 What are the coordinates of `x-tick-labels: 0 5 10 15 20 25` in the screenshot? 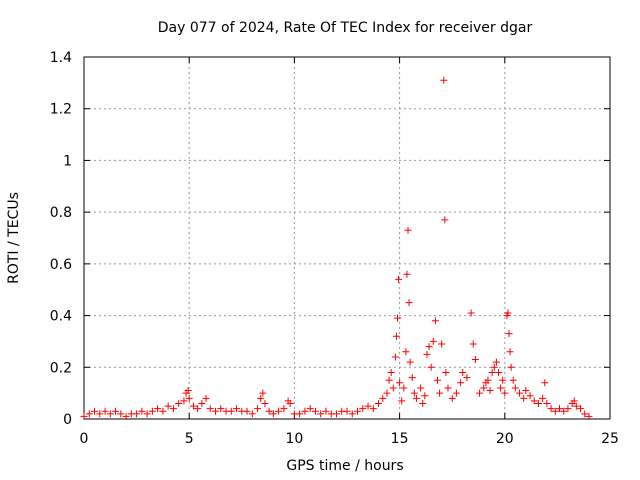 It's located at (349, 439).